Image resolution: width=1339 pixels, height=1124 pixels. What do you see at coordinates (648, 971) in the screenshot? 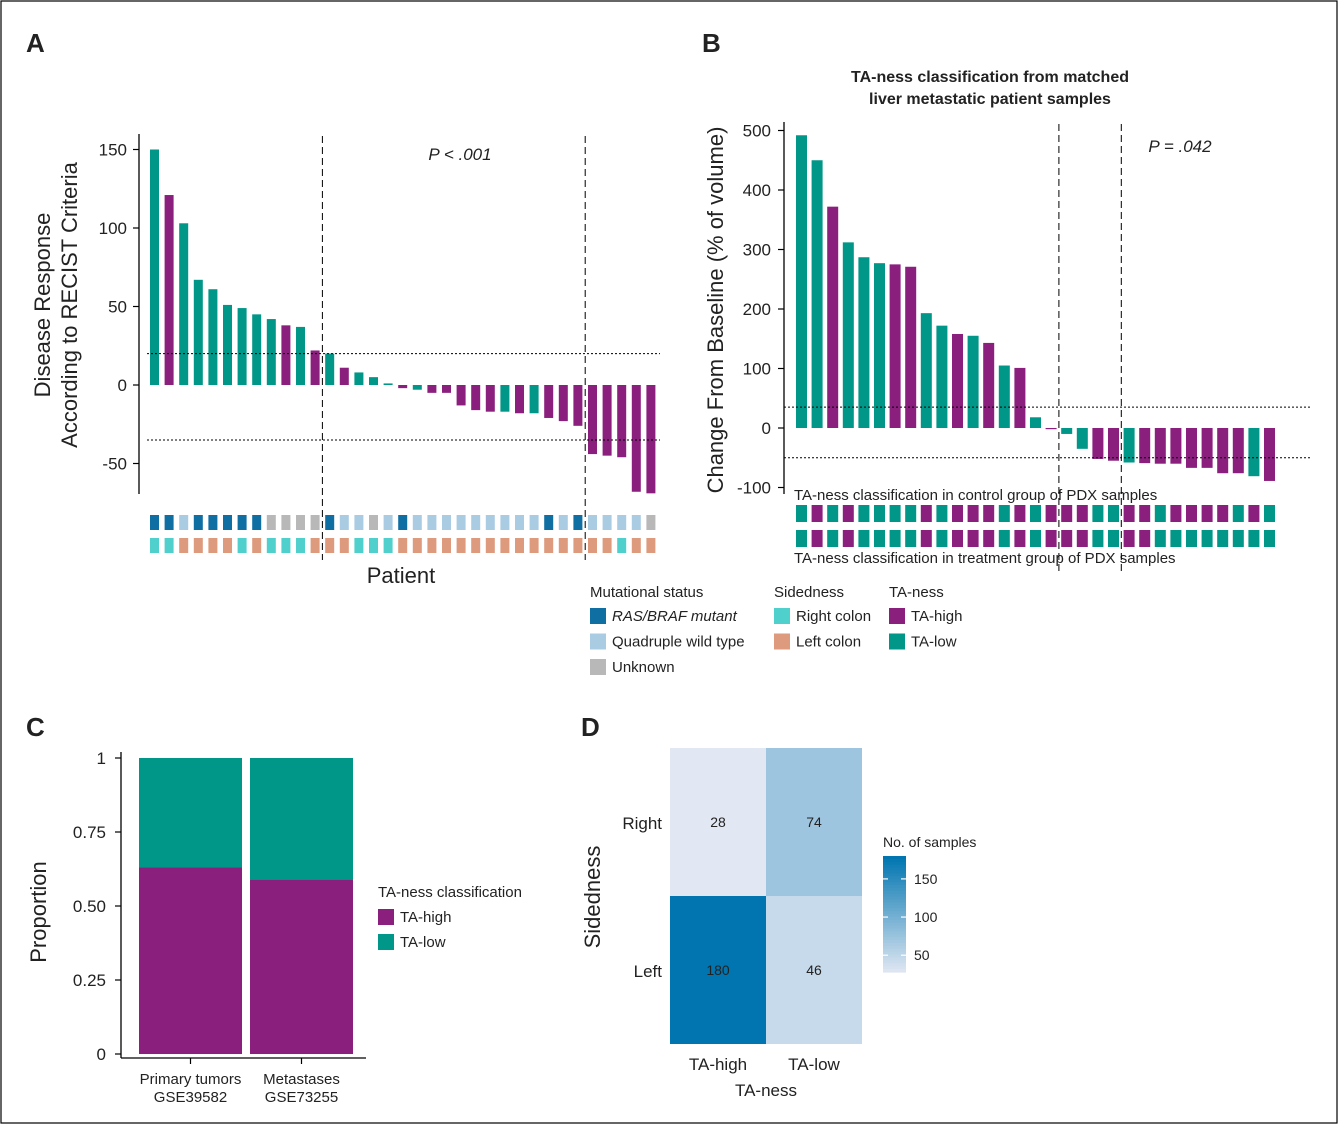
I see `panel-d-y-tick-label: Left` at bounding box center [648, 971].